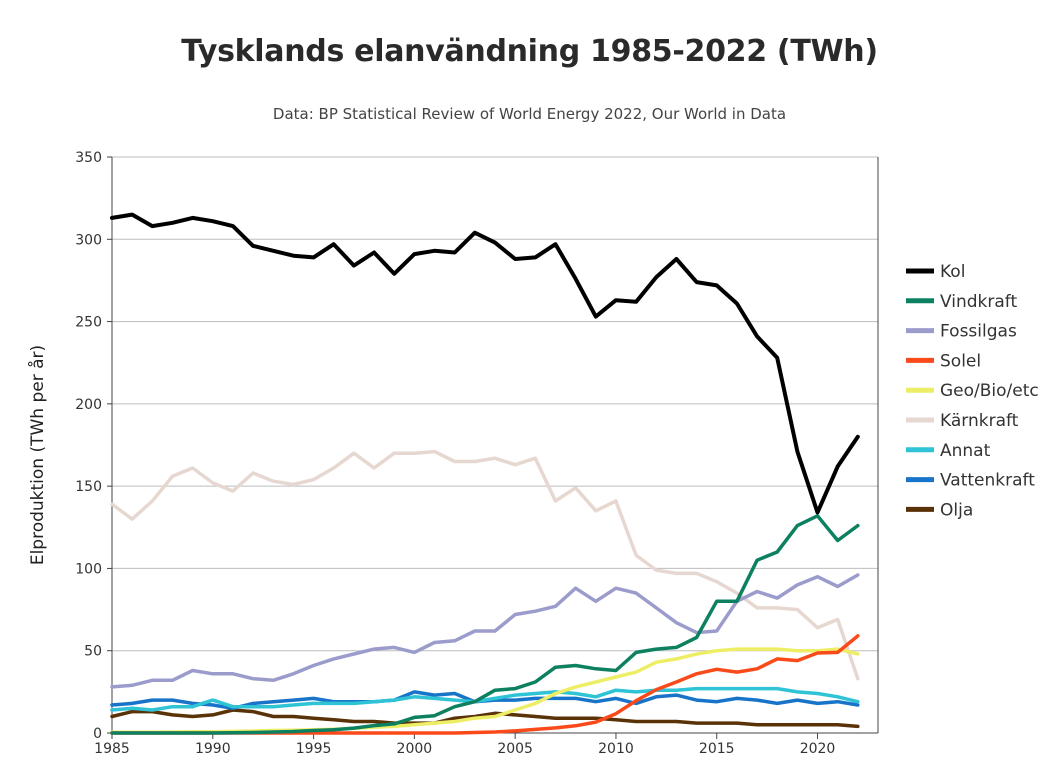 Image resolution: width=1059 pixels, height=780 pixels. I want to click on x-tick-label: 2015, so click(717, 749).